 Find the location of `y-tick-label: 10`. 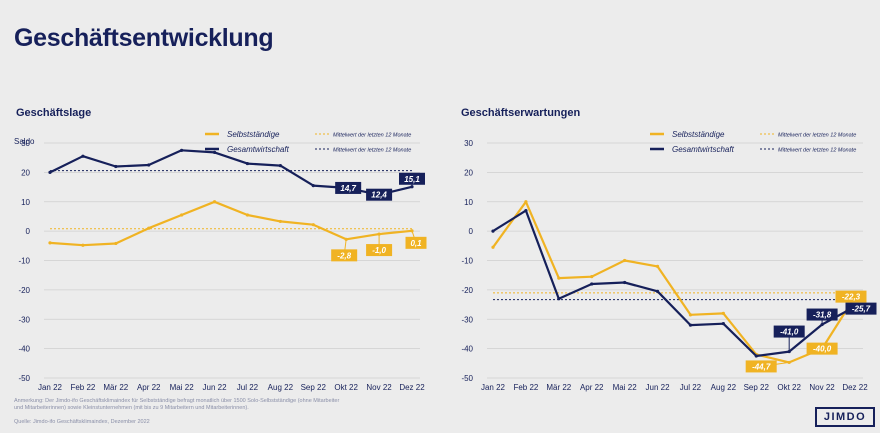

y-tick-label: 10 is located at coordinates (468, 202).